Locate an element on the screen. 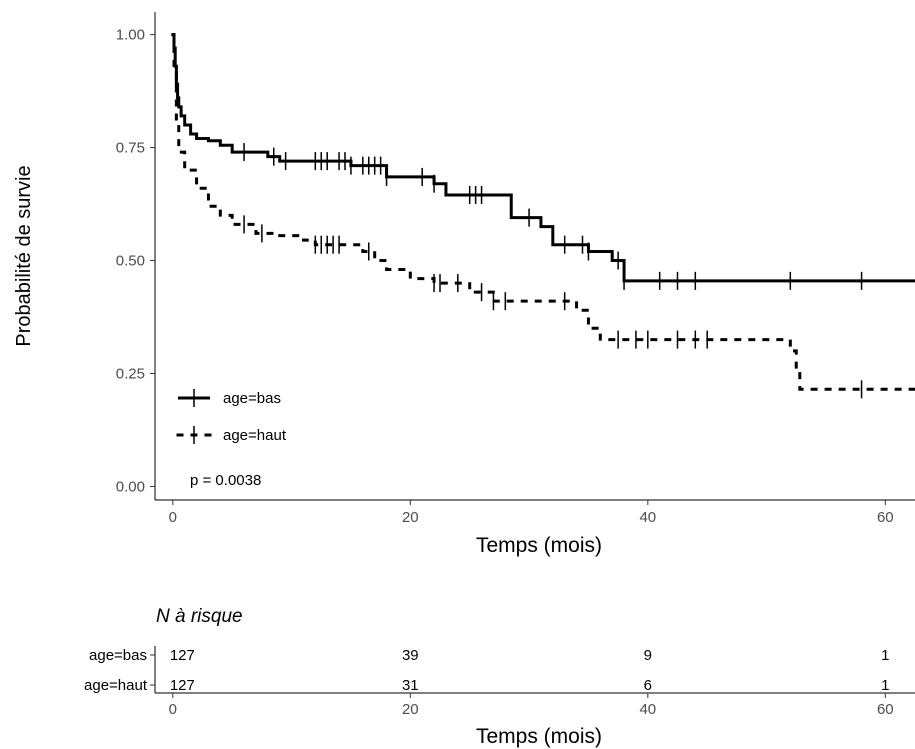 This screenshot has width=915, height=749. risk-value: 31 is located at coordinates (410, 685).